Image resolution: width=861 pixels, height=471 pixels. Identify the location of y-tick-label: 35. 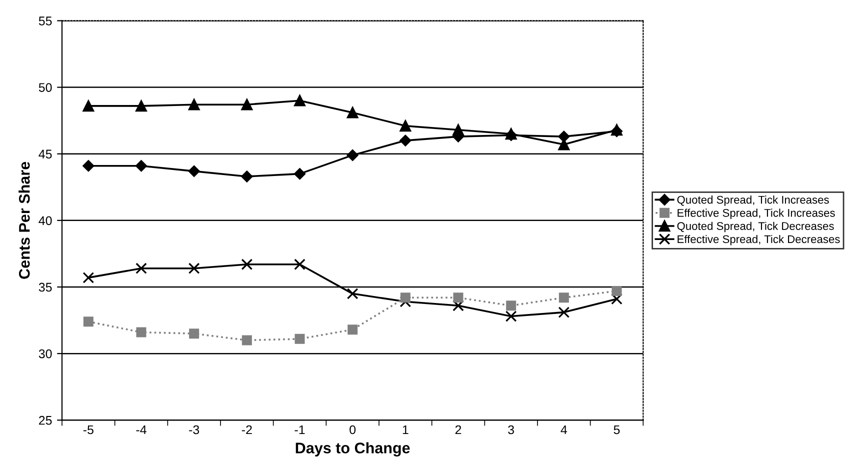
(45, 287).